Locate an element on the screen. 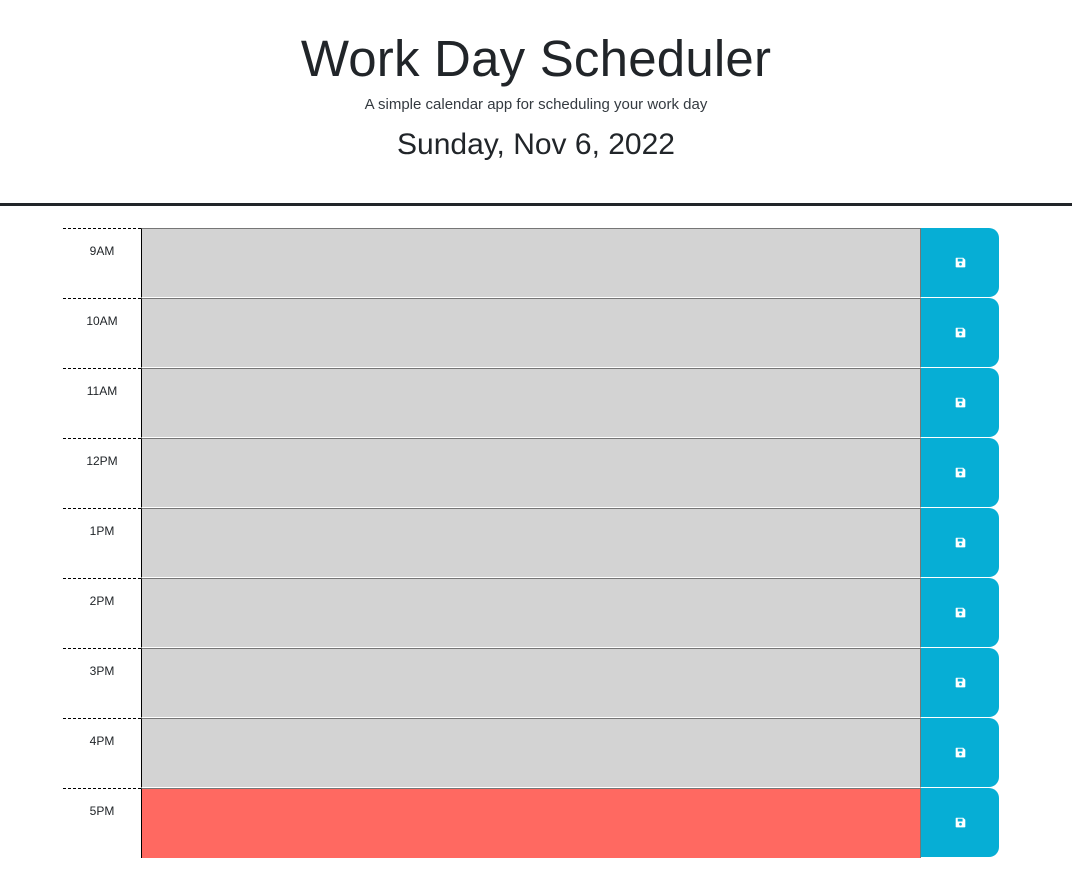 The height and width of the screenshot is (886, 1072). hour-label: 5PM is located at coordinates (102, 823).